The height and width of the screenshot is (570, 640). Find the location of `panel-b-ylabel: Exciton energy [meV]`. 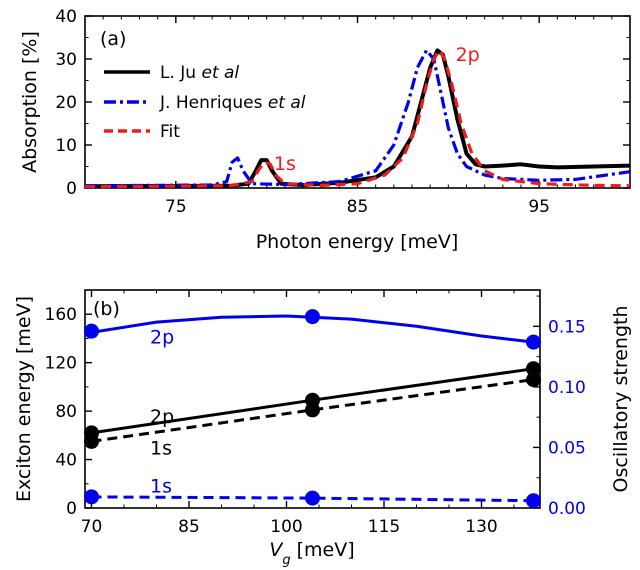

panel-b-ylabel: Exciton energy [meV] is located at coordinates (24, 399).